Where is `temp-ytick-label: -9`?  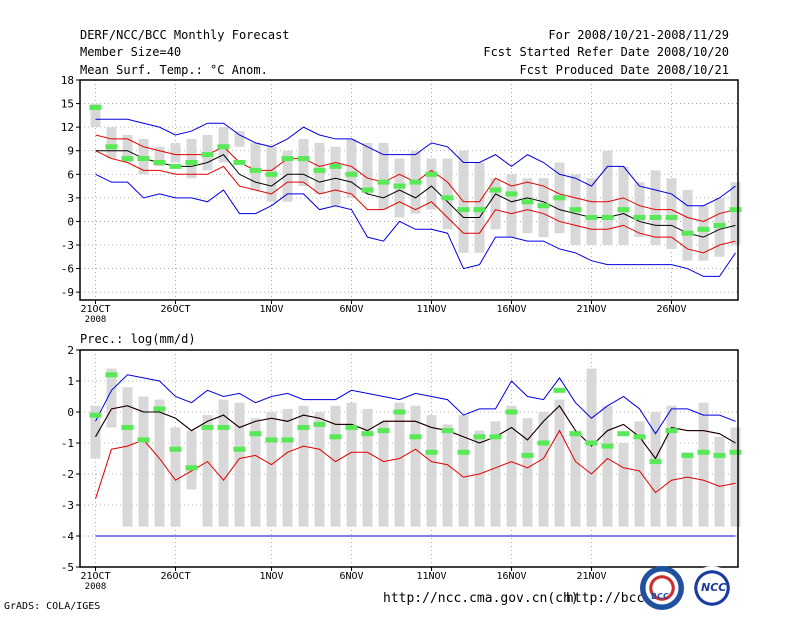 temp-ytick-label: -9 is located at coordinates (67, 292).